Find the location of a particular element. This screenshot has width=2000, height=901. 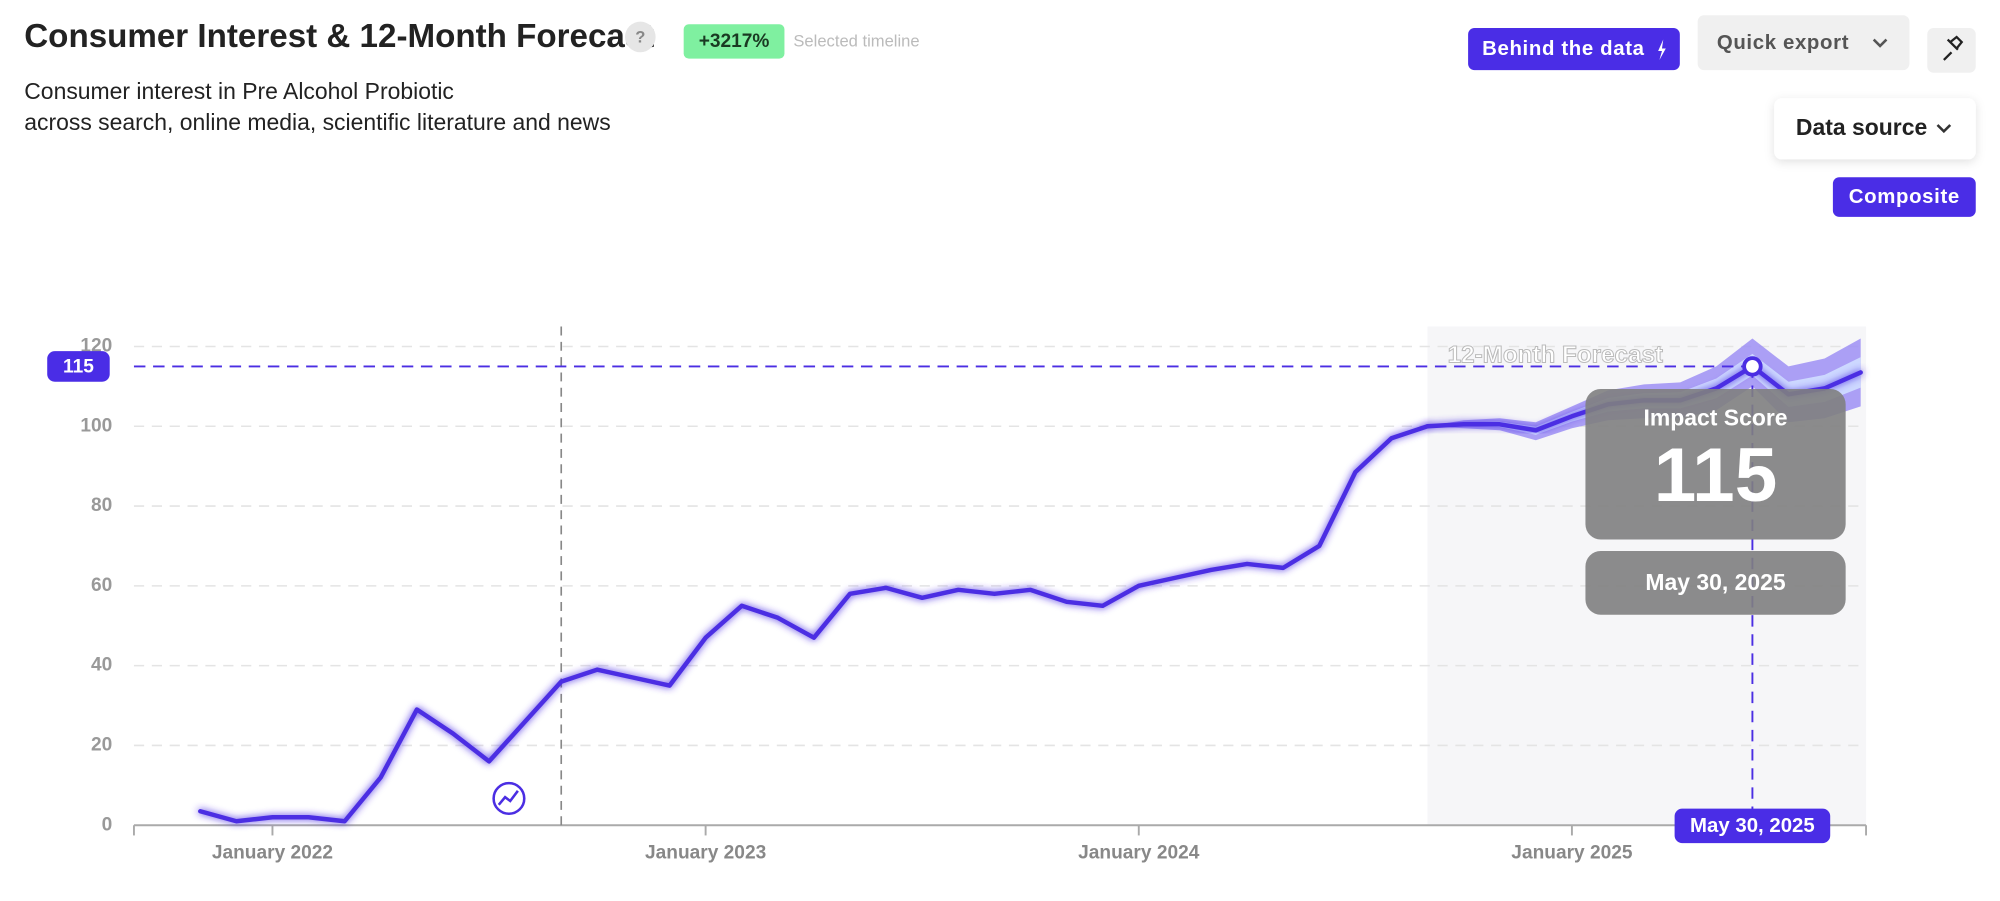

x-tick-label: January 2024 is located at coordinates (1139, 852).